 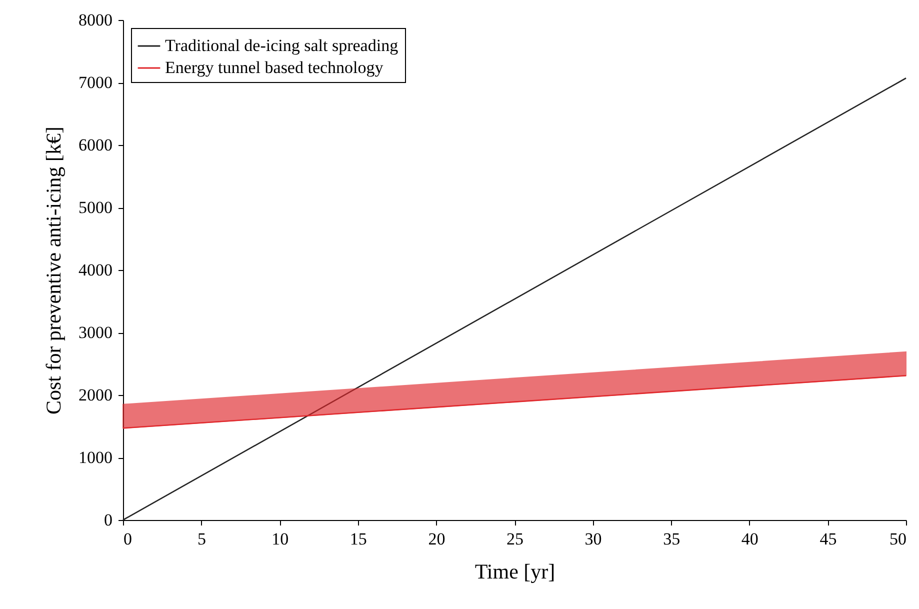 I want to click on x-tick-label: 25, so click(x=515, y=539).